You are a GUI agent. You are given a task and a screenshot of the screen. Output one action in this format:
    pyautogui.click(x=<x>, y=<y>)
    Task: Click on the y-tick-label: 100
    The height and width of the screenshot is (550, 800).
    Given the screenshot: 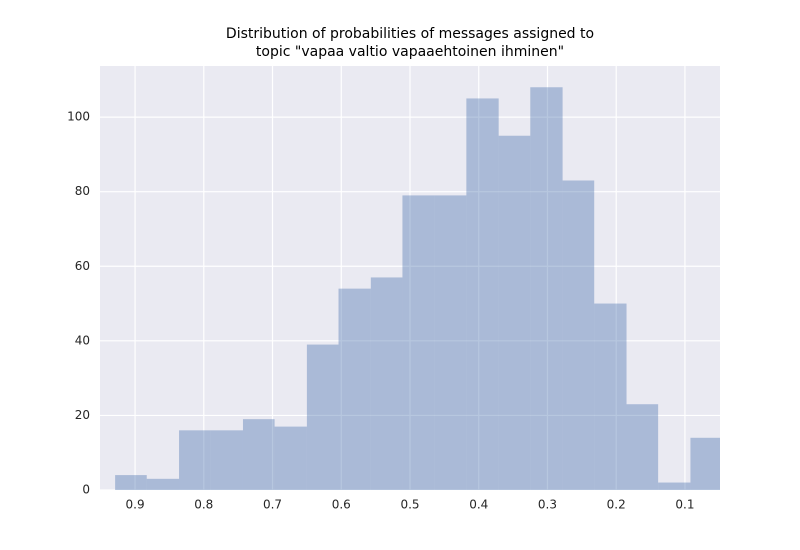 What is the action you would take?
    pyautogui.click(x=78, y=117)
    